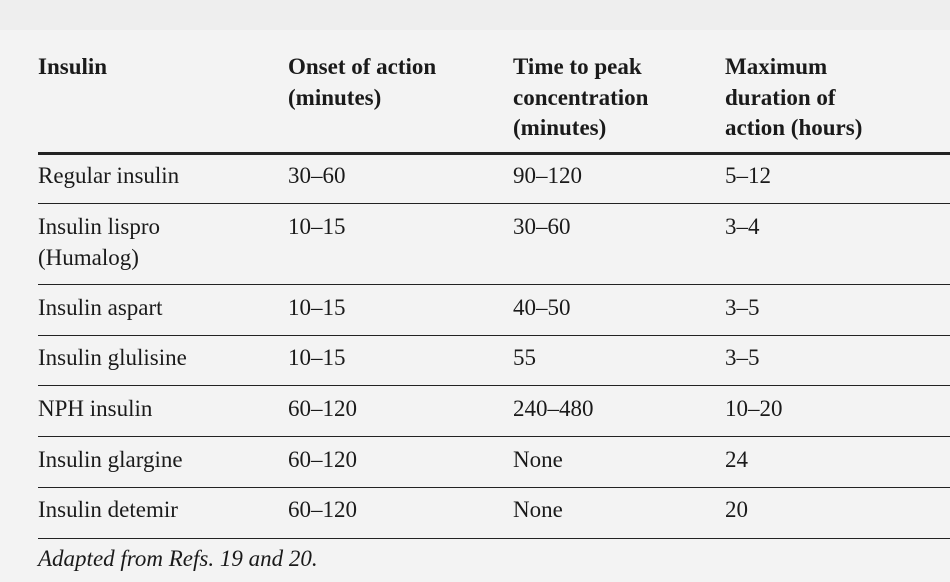  Describe the element at coordinates (108, 509) in the screenshot. I see `row-insulin-detemir-name: Insulin detemir` at that location.